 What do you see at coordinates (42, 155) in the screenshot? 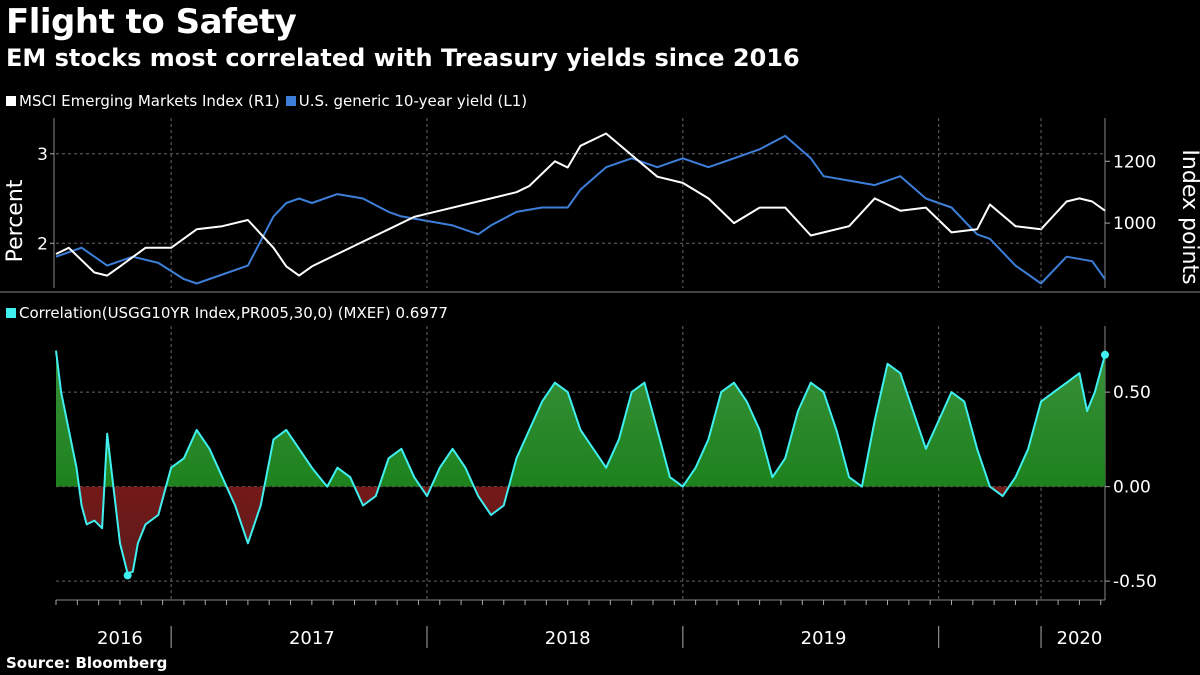
I see `left-tick-label: 3` at bounding box center [42, 155].